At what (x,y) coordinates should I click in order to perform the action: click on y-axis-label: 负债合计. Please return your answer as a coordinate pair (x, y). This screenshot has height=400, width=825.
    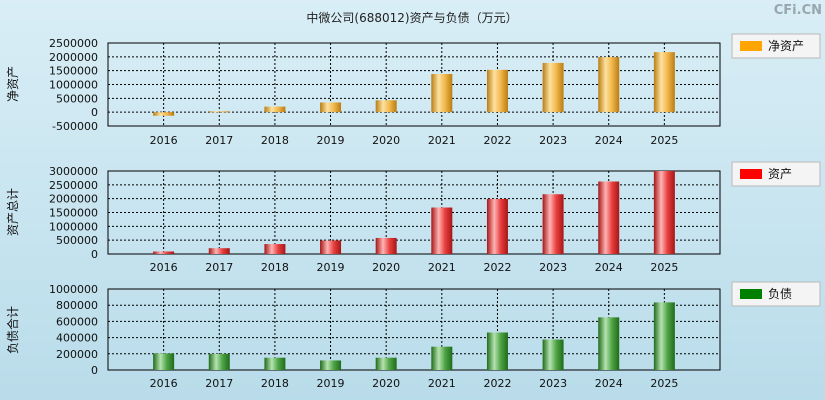
    Looking at the image, I should click on (12, 330).